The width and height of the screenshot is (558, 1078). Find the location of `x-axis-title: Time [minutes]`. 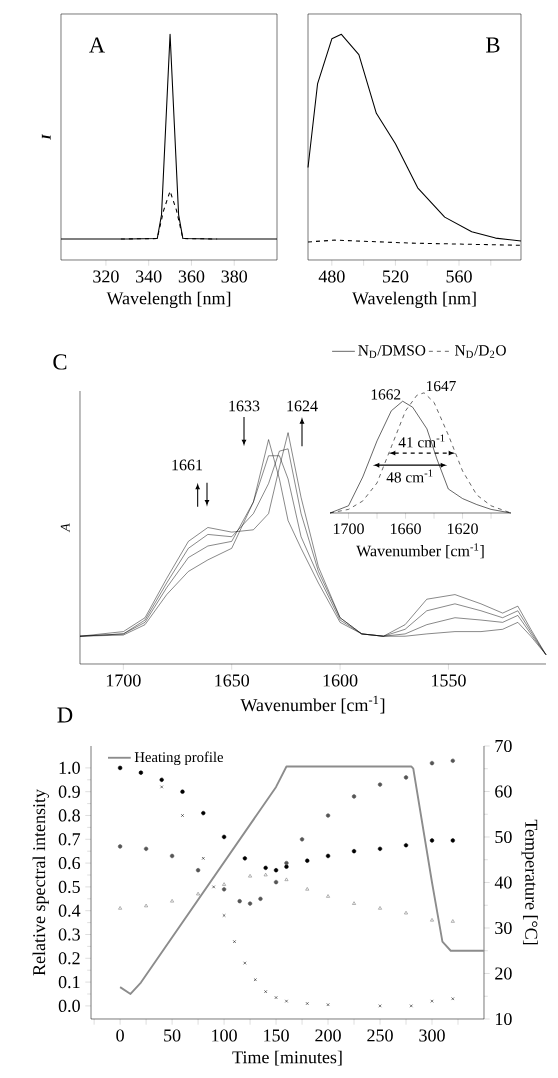

x-axis-title: Time [minutes] is located at coordinates (287, 1058).